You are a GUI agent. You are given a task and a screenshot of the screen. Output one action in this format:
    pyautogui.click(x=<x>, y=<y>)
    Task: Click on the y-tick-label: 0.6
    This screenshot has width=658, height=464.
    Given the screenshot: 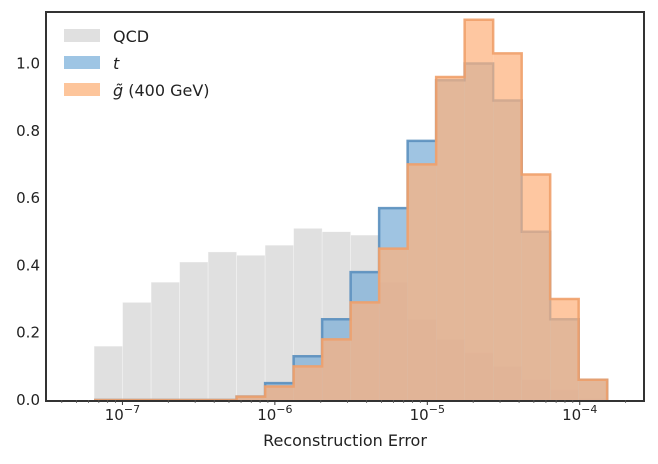 What is the action you would take?
    pyautogui.click(x=28, y=198)
    